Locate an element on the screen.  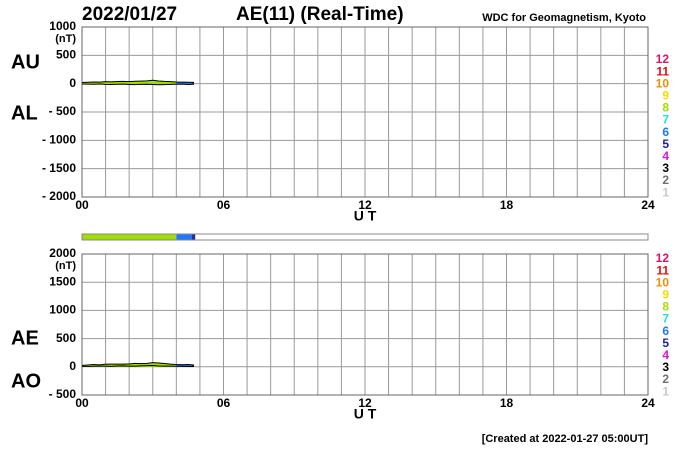
y-tick-label: 2000 is located at coordinates (62, 253).